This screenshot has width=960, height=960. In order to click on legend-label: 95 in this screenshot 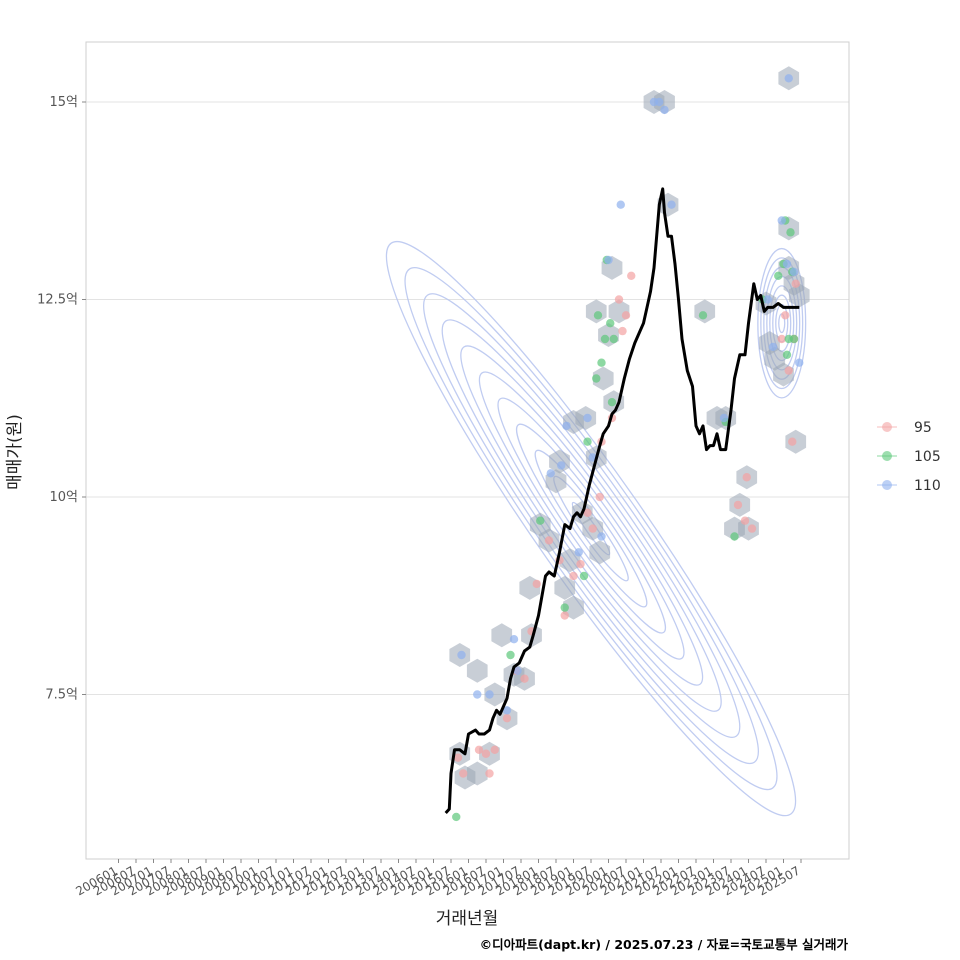, I will do `click(923, 428)`.